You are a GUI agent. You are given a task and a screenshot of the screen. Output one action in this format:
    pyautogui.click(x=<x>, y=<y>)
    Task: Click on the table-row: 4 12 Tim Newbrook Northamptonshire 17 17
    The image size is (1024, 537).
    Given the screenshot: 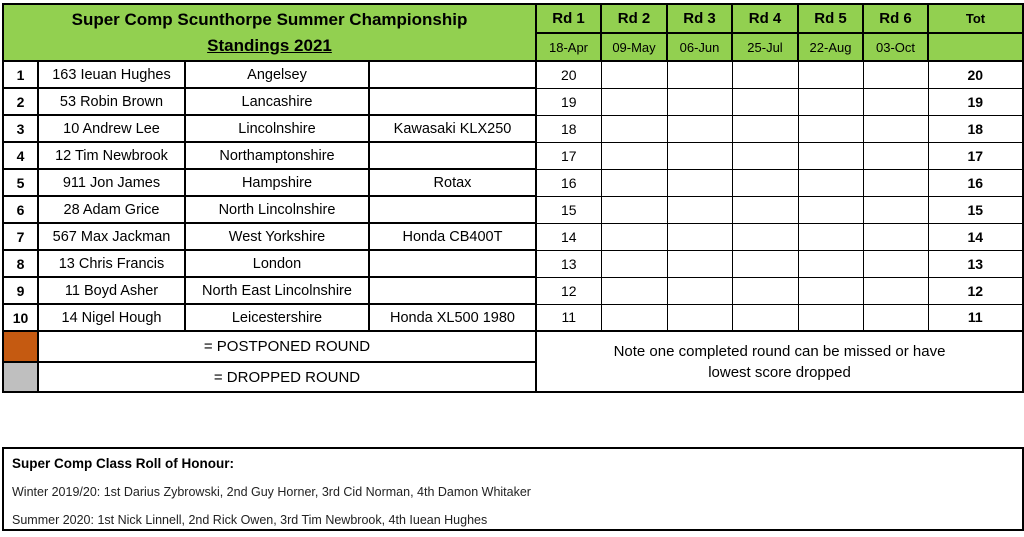 What is the action you would take?
    pyautogui.click(x=513, y=155)
    